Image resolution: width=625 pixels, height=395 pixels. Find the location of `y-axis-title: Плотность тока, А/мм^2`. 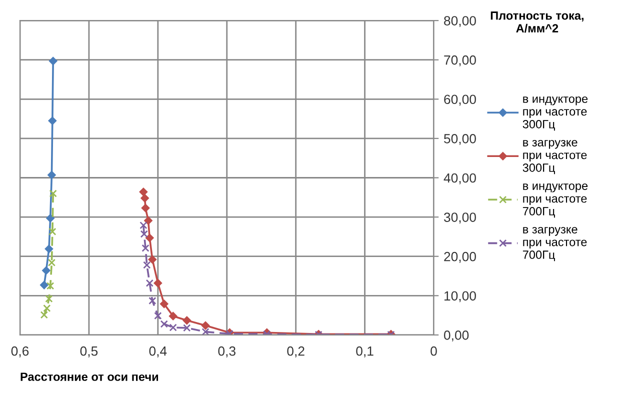

y-axis-title: Плотность тока, А/мм^2 is located at coordinates (537, 22).